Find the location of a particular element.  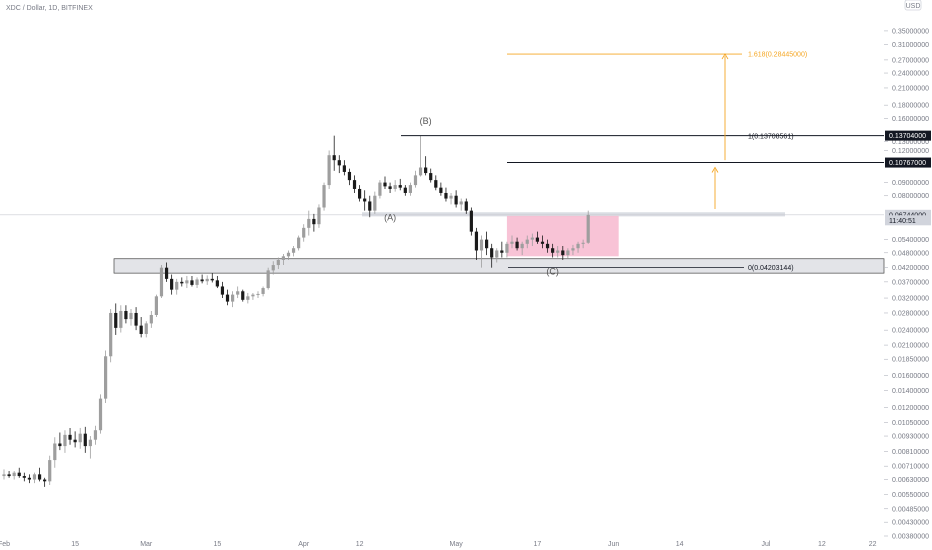

price-tick-label: 0.02400000 is located at coordinates (910, 331).